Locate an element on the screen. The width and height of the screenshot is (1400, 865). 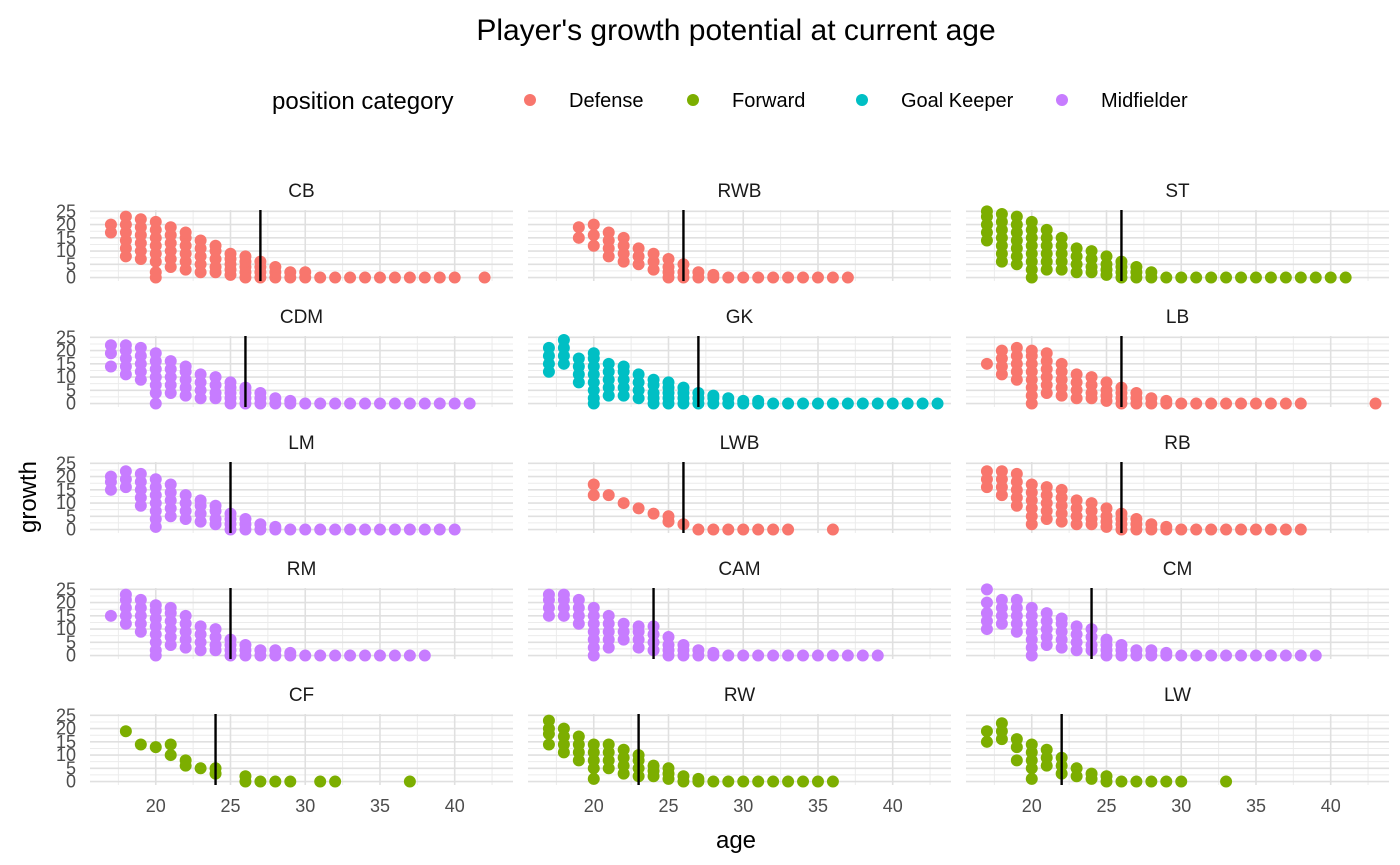
x-tick-label: 40 is located at coordinates (455, 806).